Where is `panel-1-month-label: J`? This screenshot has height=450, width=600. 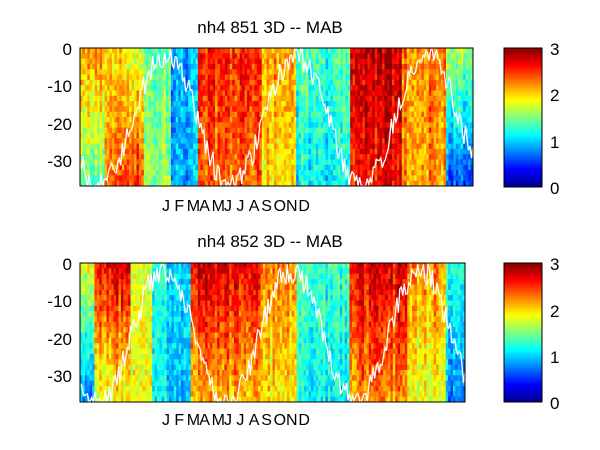 panel-1-month-label: J is located at coordinates (228, 206).